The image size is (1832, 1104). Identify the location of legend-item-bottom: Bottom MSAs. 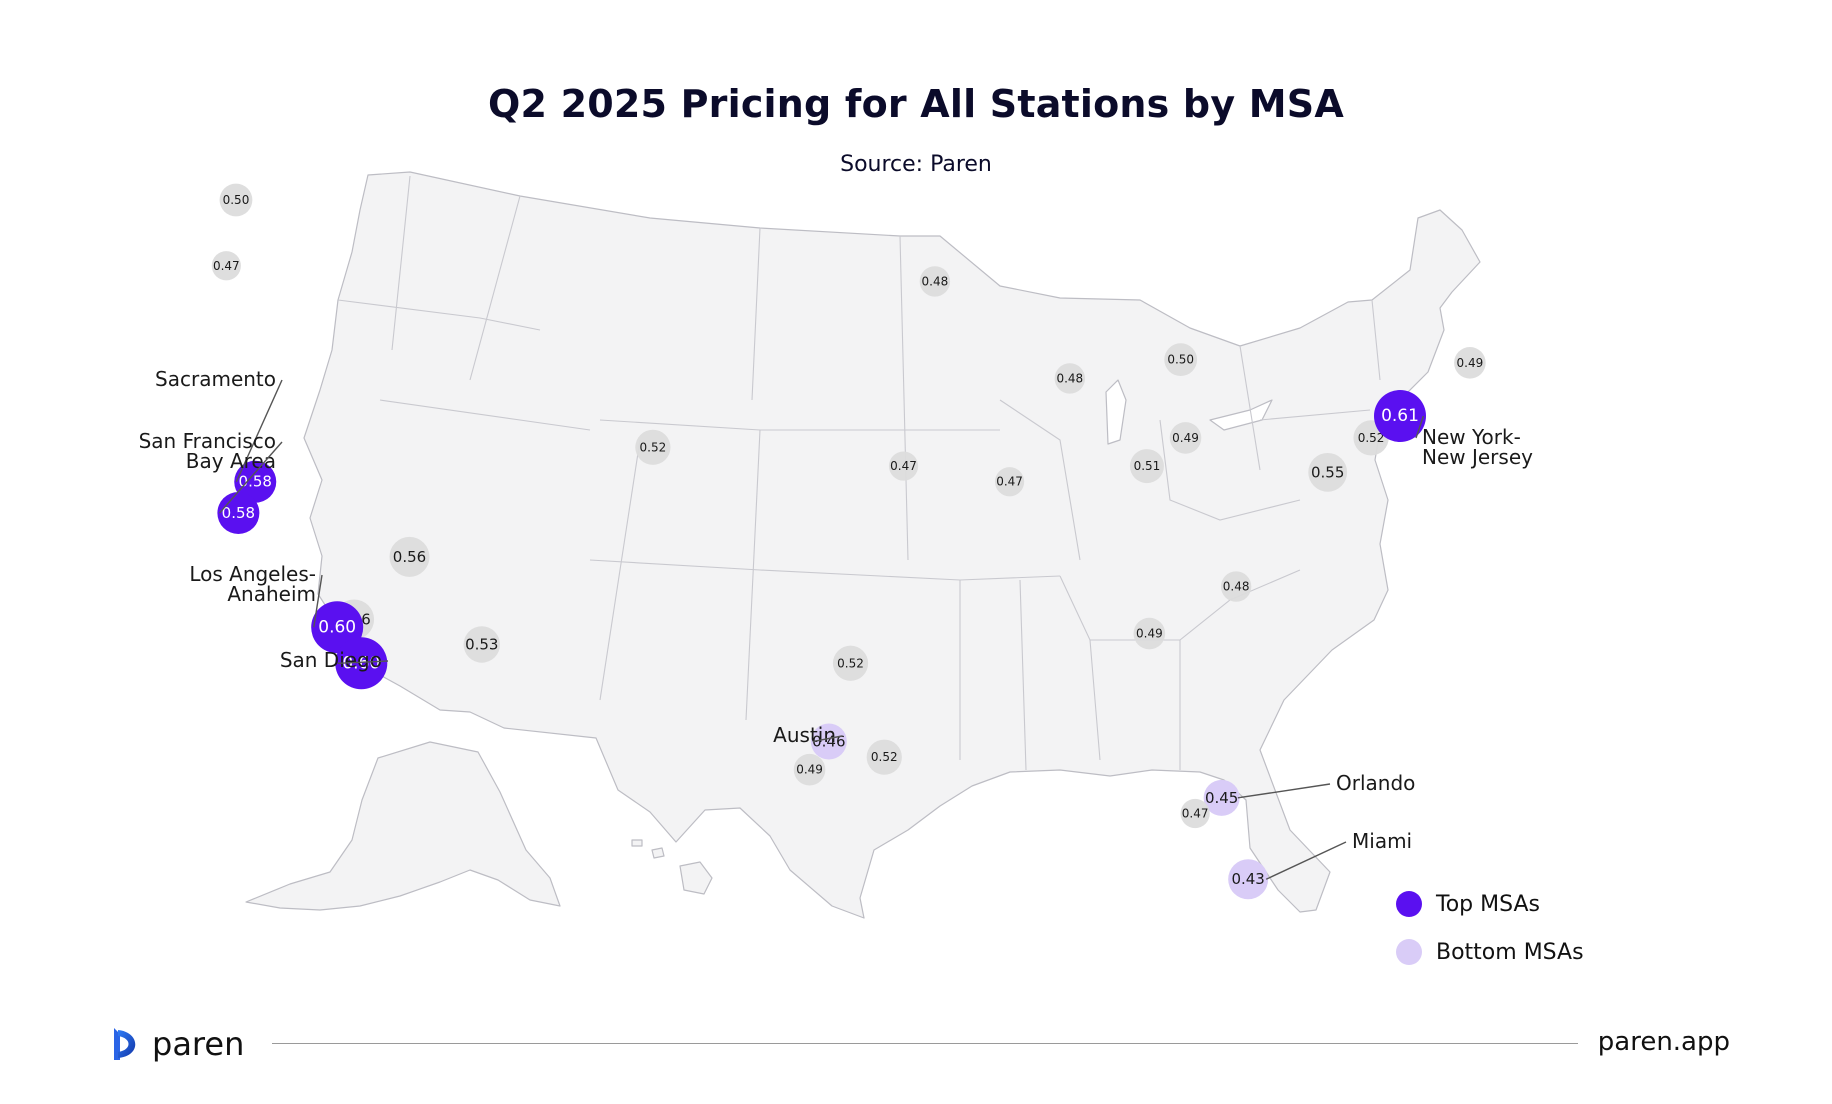
(1490, 952).